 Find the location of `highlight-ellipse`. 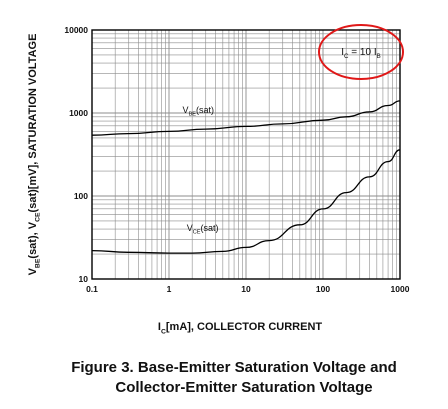

highlight-ellipse is located at coordinates (361, 52).